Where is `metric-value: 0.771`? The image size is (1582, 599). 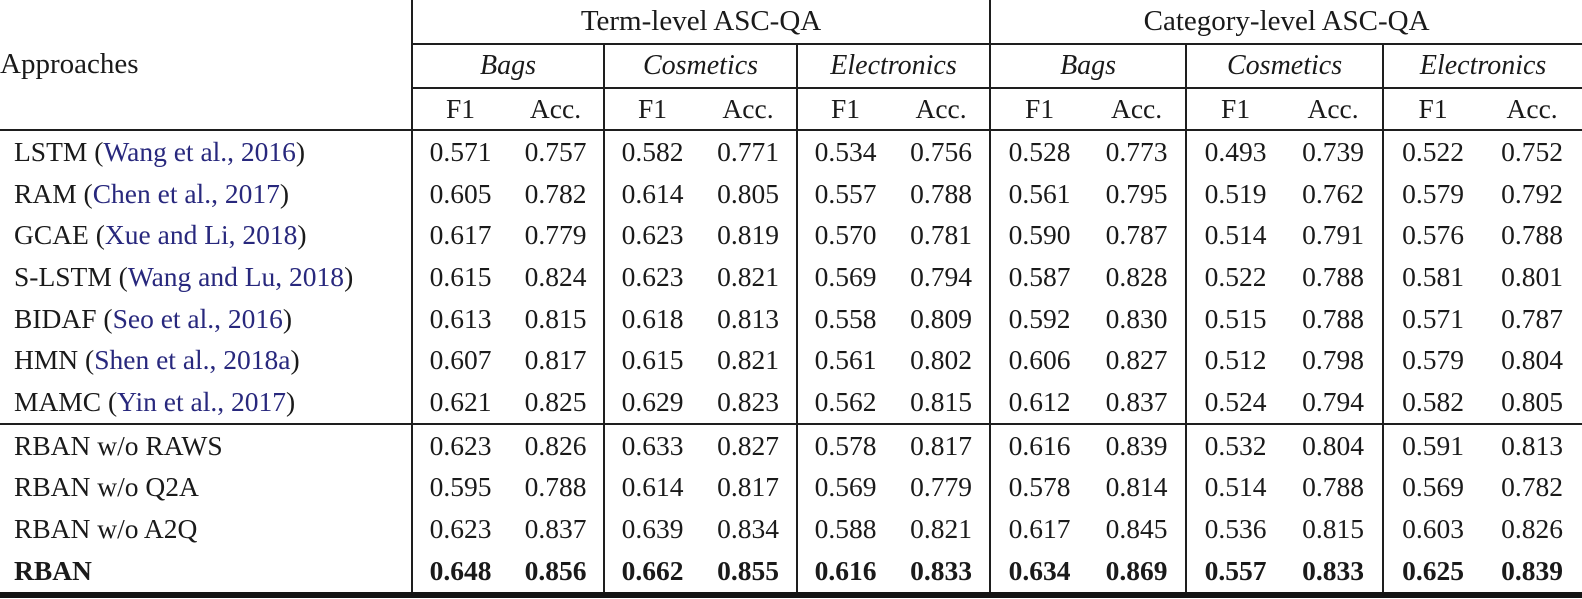 metric-value: 0.771 is located at coordinates (748, 151).